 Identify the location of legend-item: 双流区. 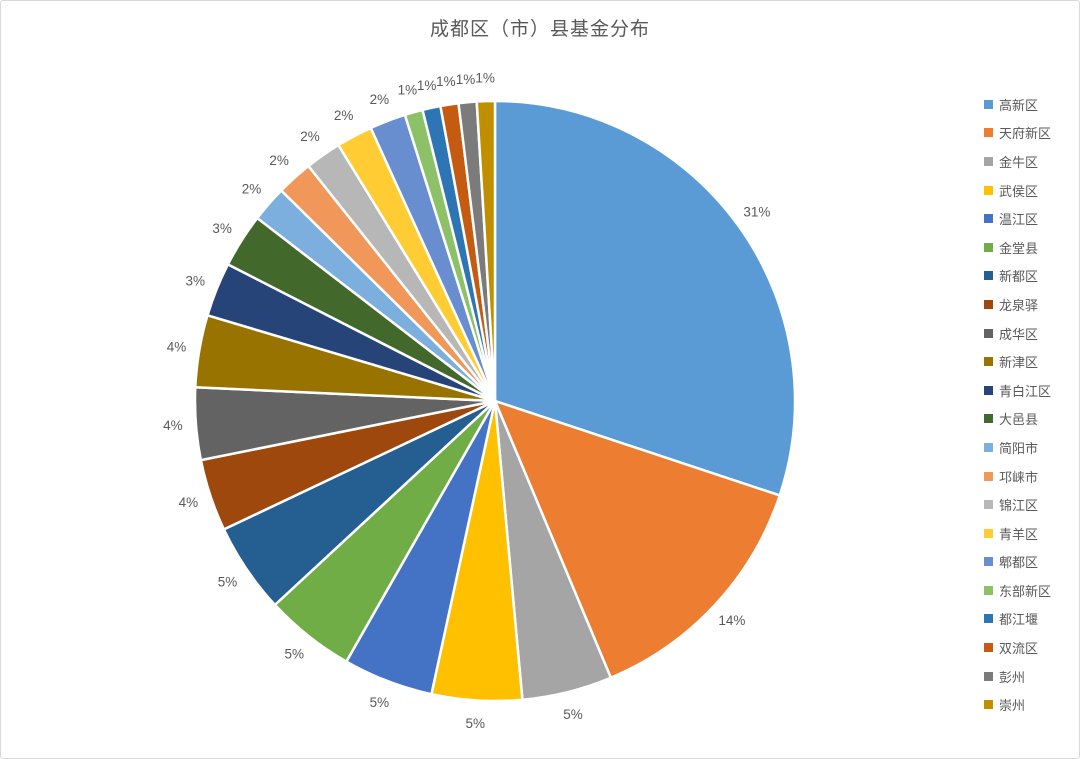
(1017, 647).